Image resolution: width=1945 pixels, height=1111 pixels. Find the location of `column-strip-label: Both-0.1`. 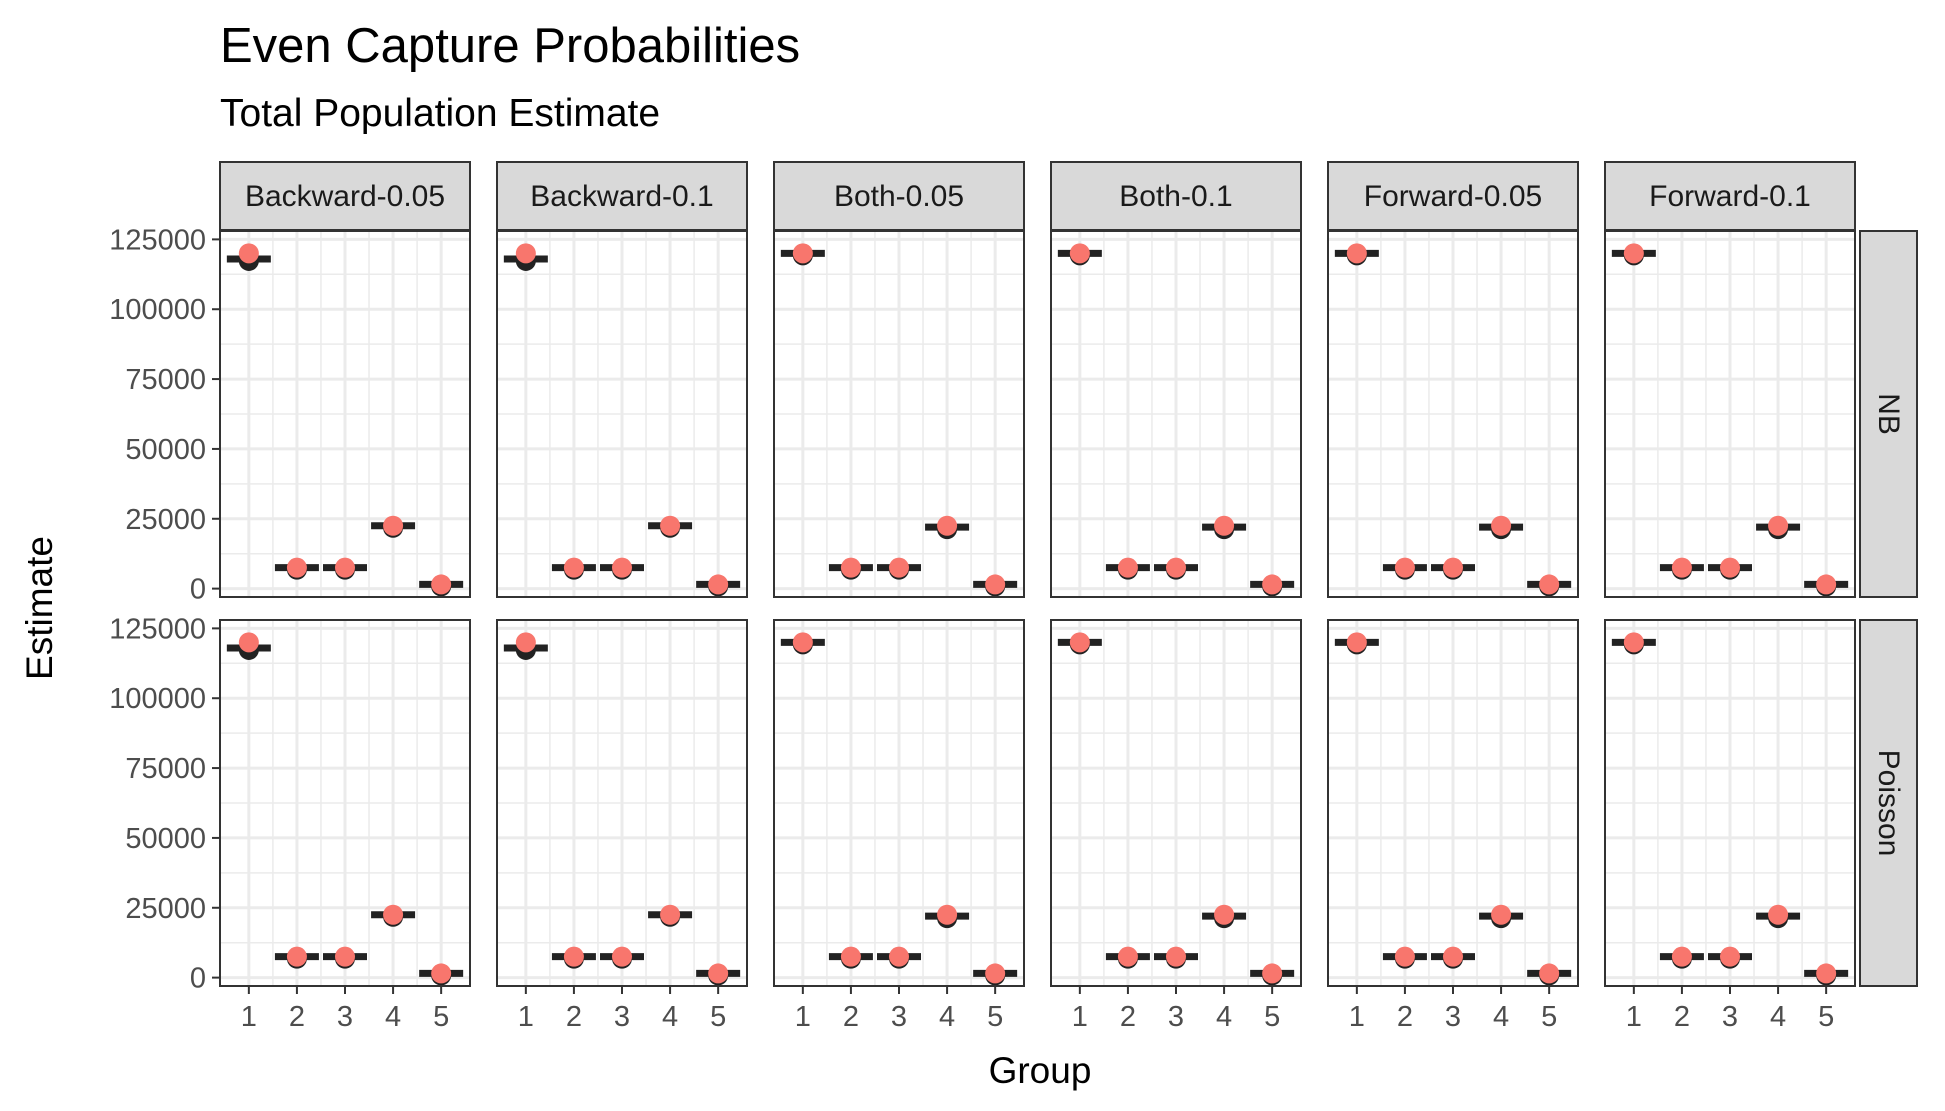

column-strip-label: Both-0.1 is located at coordinates (1175, 196).